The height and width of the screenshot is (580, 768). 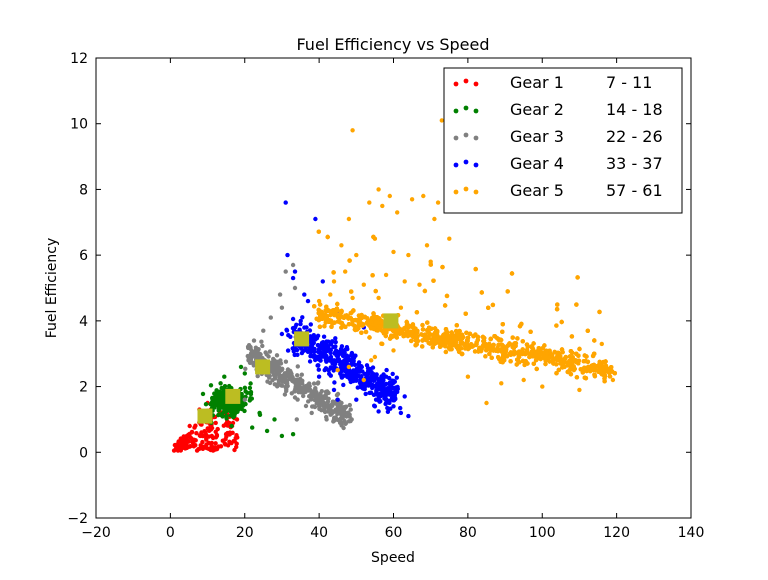 I want to click on x-tick-label: 40, so click(x=319, y=533).